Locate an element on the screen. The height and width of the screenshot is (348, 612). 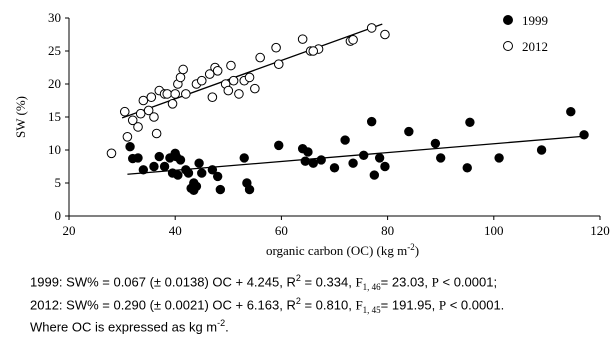
y-axis-label: SW (%) is located at coordinates (20, 117).